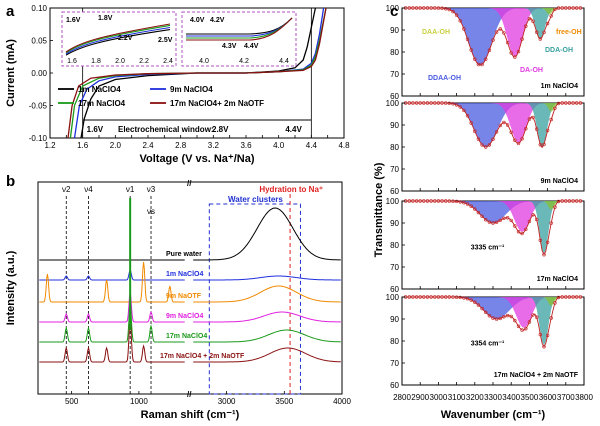 Image resolution: width=600 pixels, height=426 pixels. Describe the element at coordinates (439, 397) in the screenshot. I see `panel-c-xtick-label: 3000` at that location.